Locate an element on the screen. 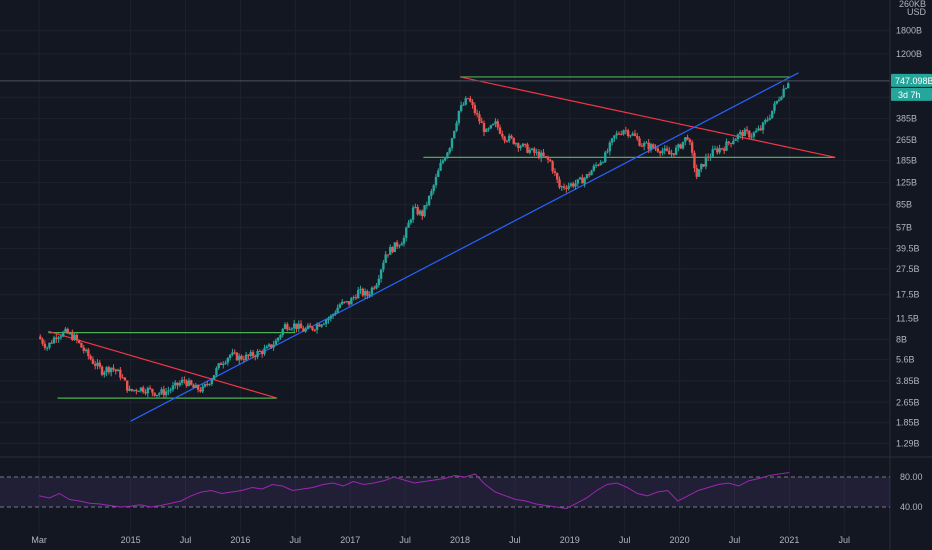  rsi-pane: 80.00 40.00 is located at coordinates (466, 484).